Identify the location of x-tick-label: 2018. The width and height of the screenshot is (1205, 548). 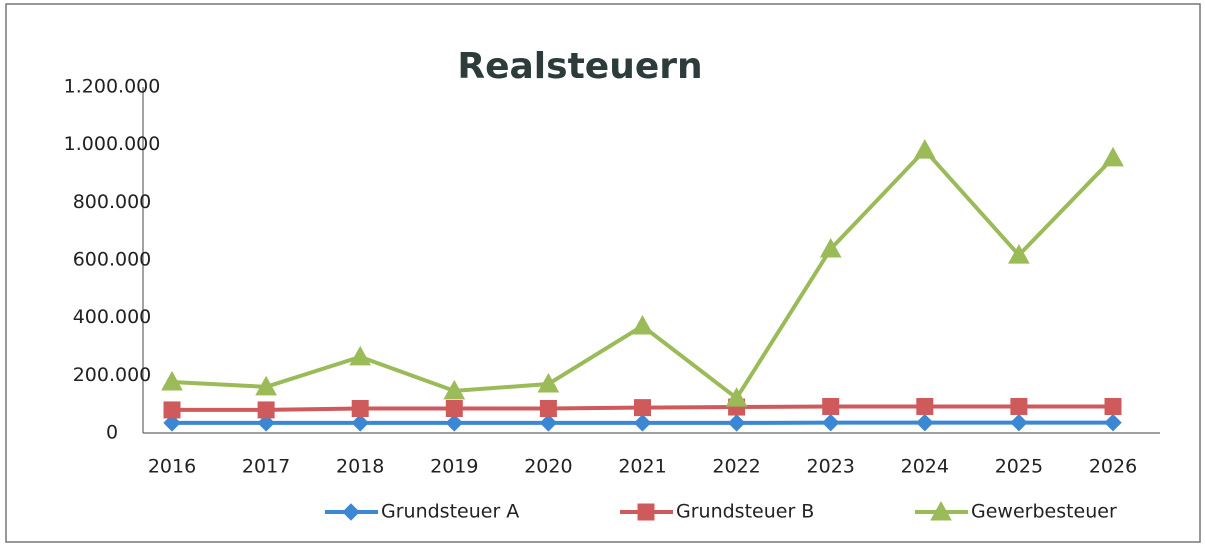
(360, 467).